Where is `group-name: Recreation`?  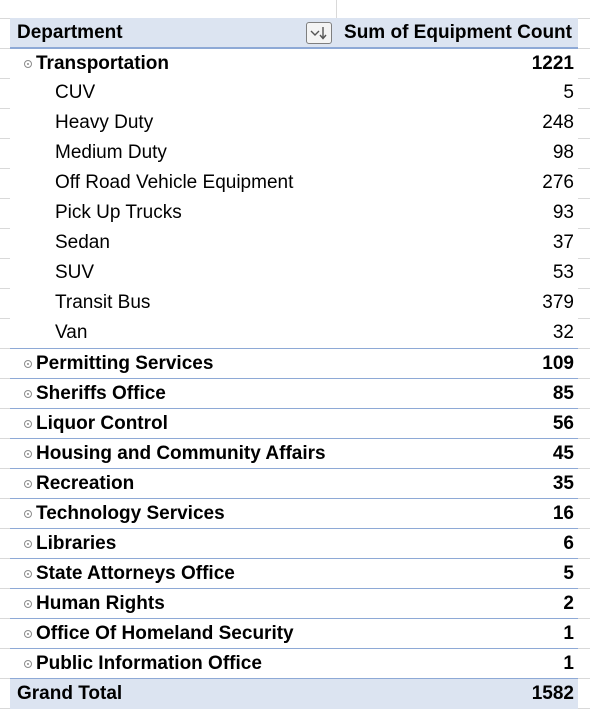
group-name: Recreation is located at coordinates (85, 483).